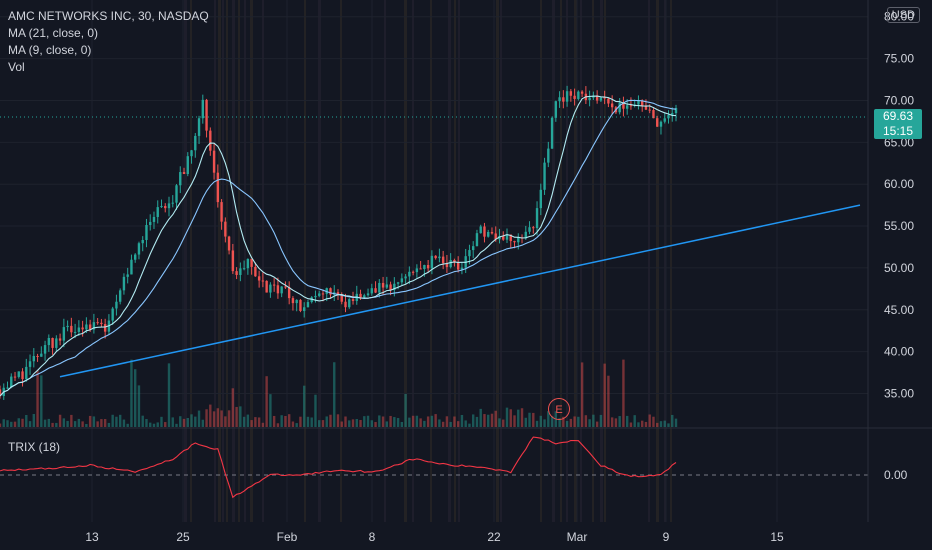  Describe the element at coordinates (34, 447) in the screenshot. I see `trix-label: TRIX (18)` at that location.